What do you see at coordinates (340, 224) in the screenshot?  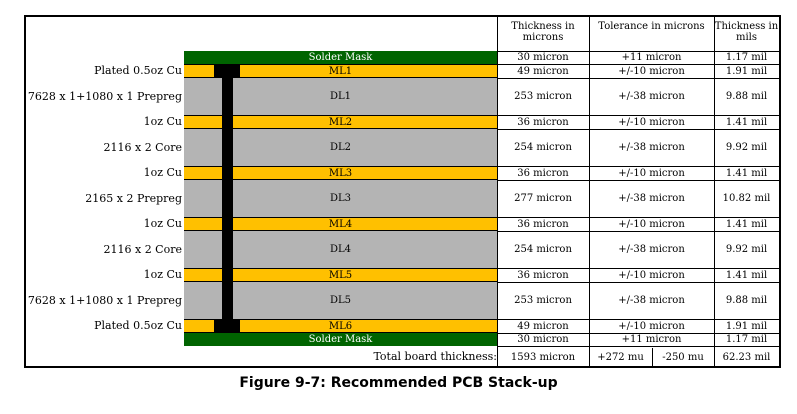 I see `layer-ml4: ML4` at bounding box center [340, 224].